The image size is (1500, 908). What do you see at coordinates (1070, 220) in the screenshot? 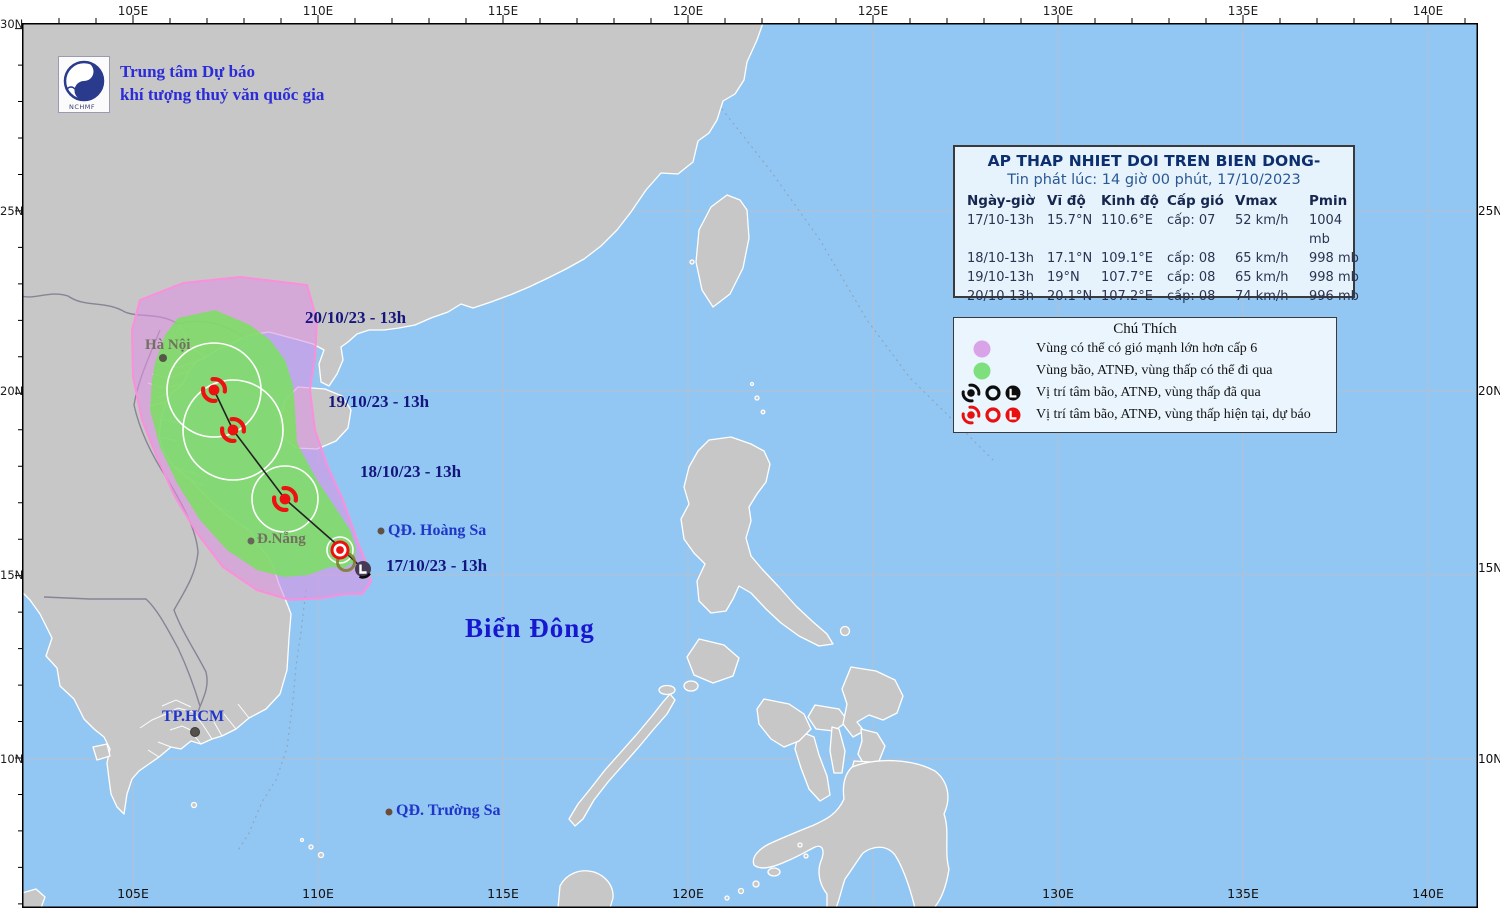
I see `cell: 15.7°N` at bounding box center [1070, 220].